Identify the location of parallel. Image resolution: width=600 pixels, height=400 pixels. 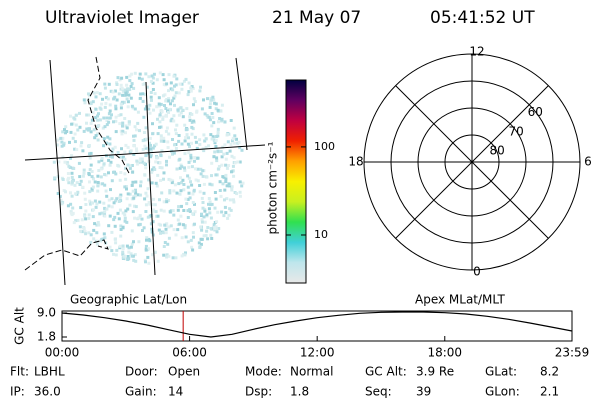
(145, 152).